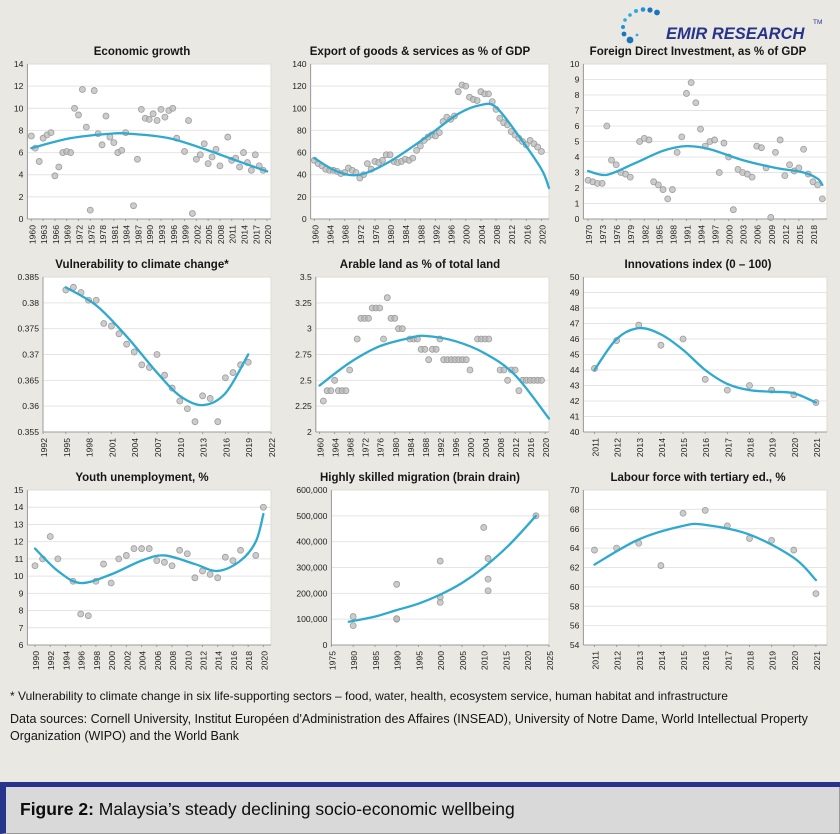 The height and width of the screenshot is (834, 840). Describe the element at coordinates (56, 234) in the screenshot. I see `svg-text: 1966` at that location.